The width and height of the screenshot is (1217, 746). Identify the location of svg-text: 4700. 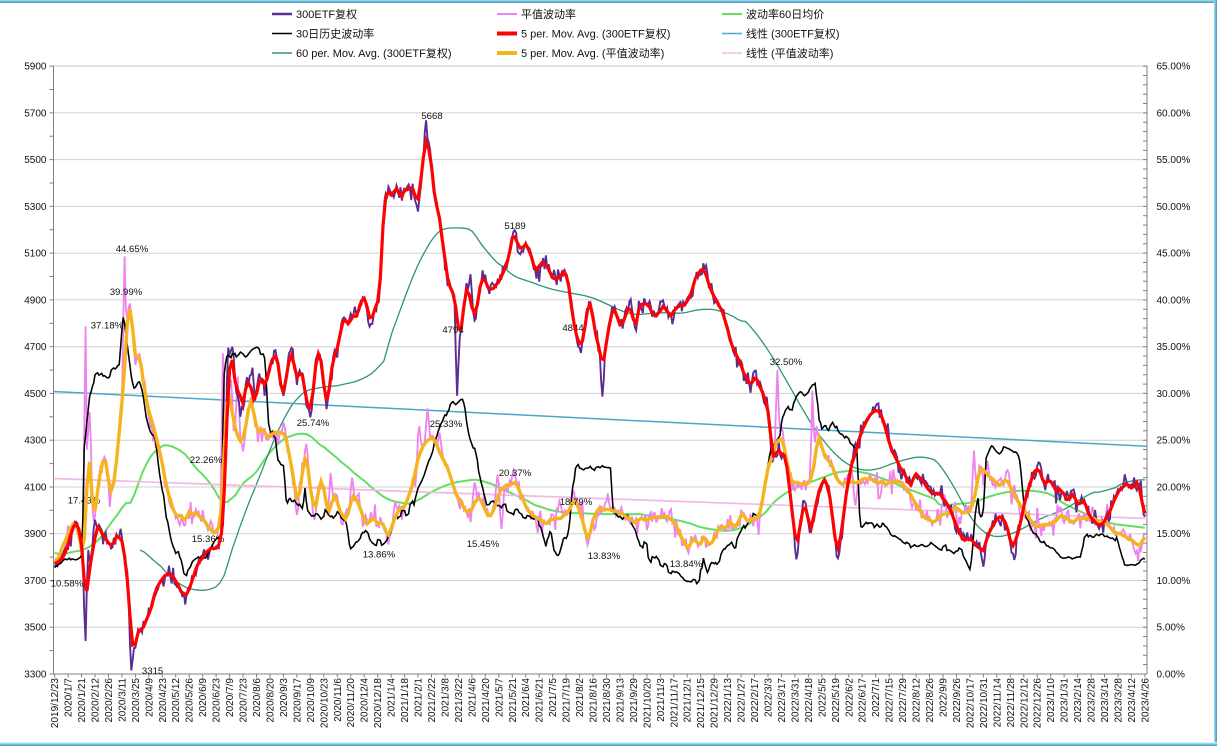
(35, 347).